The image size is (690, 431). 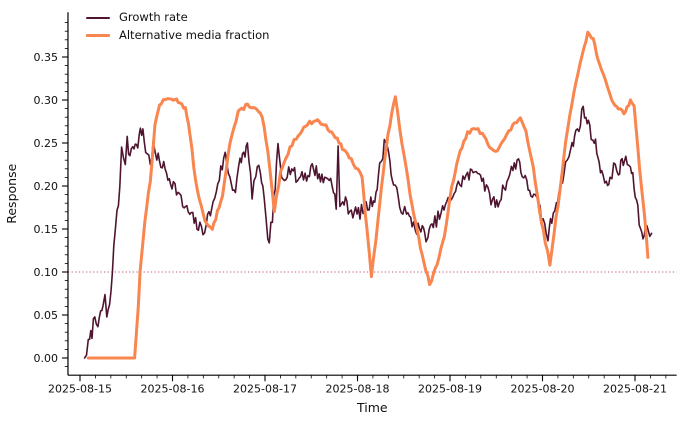 I want to click on legend-label-growth-rate: Growth rate, so click(x=153, y=17).